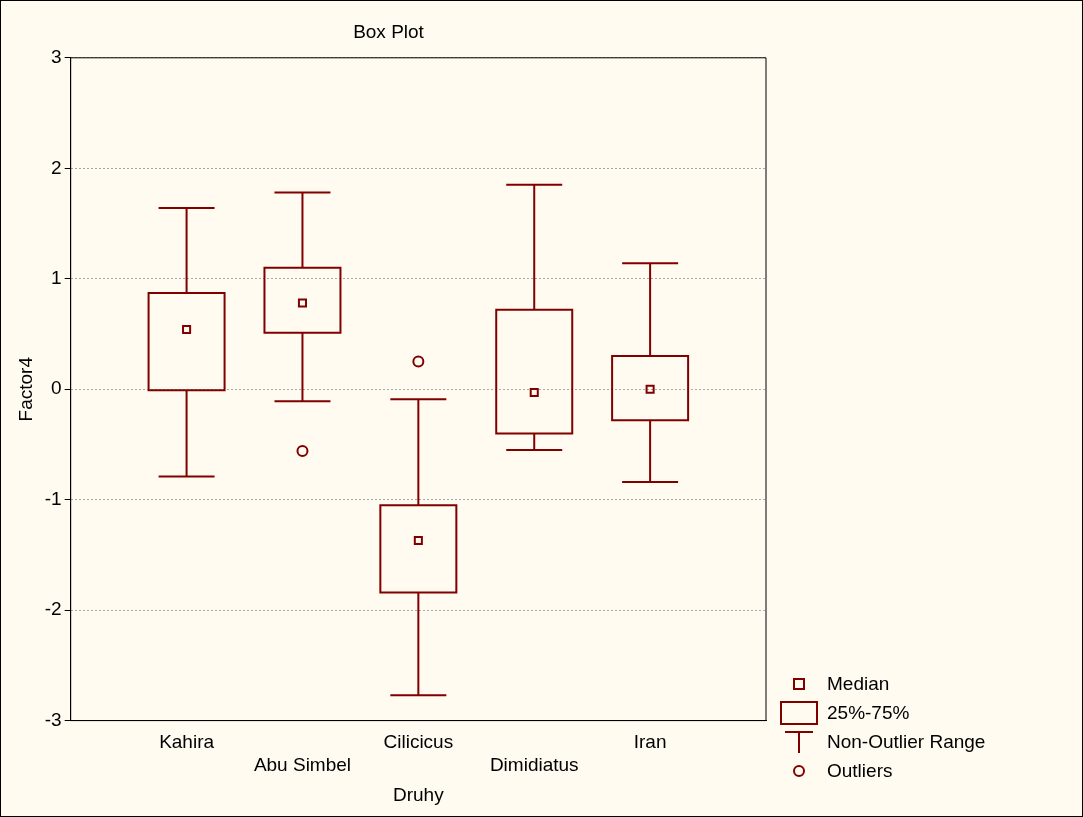 Image resolution: width=1083 pixels, height=817 pixels. I want to click on text: Median, so click(858, 683).